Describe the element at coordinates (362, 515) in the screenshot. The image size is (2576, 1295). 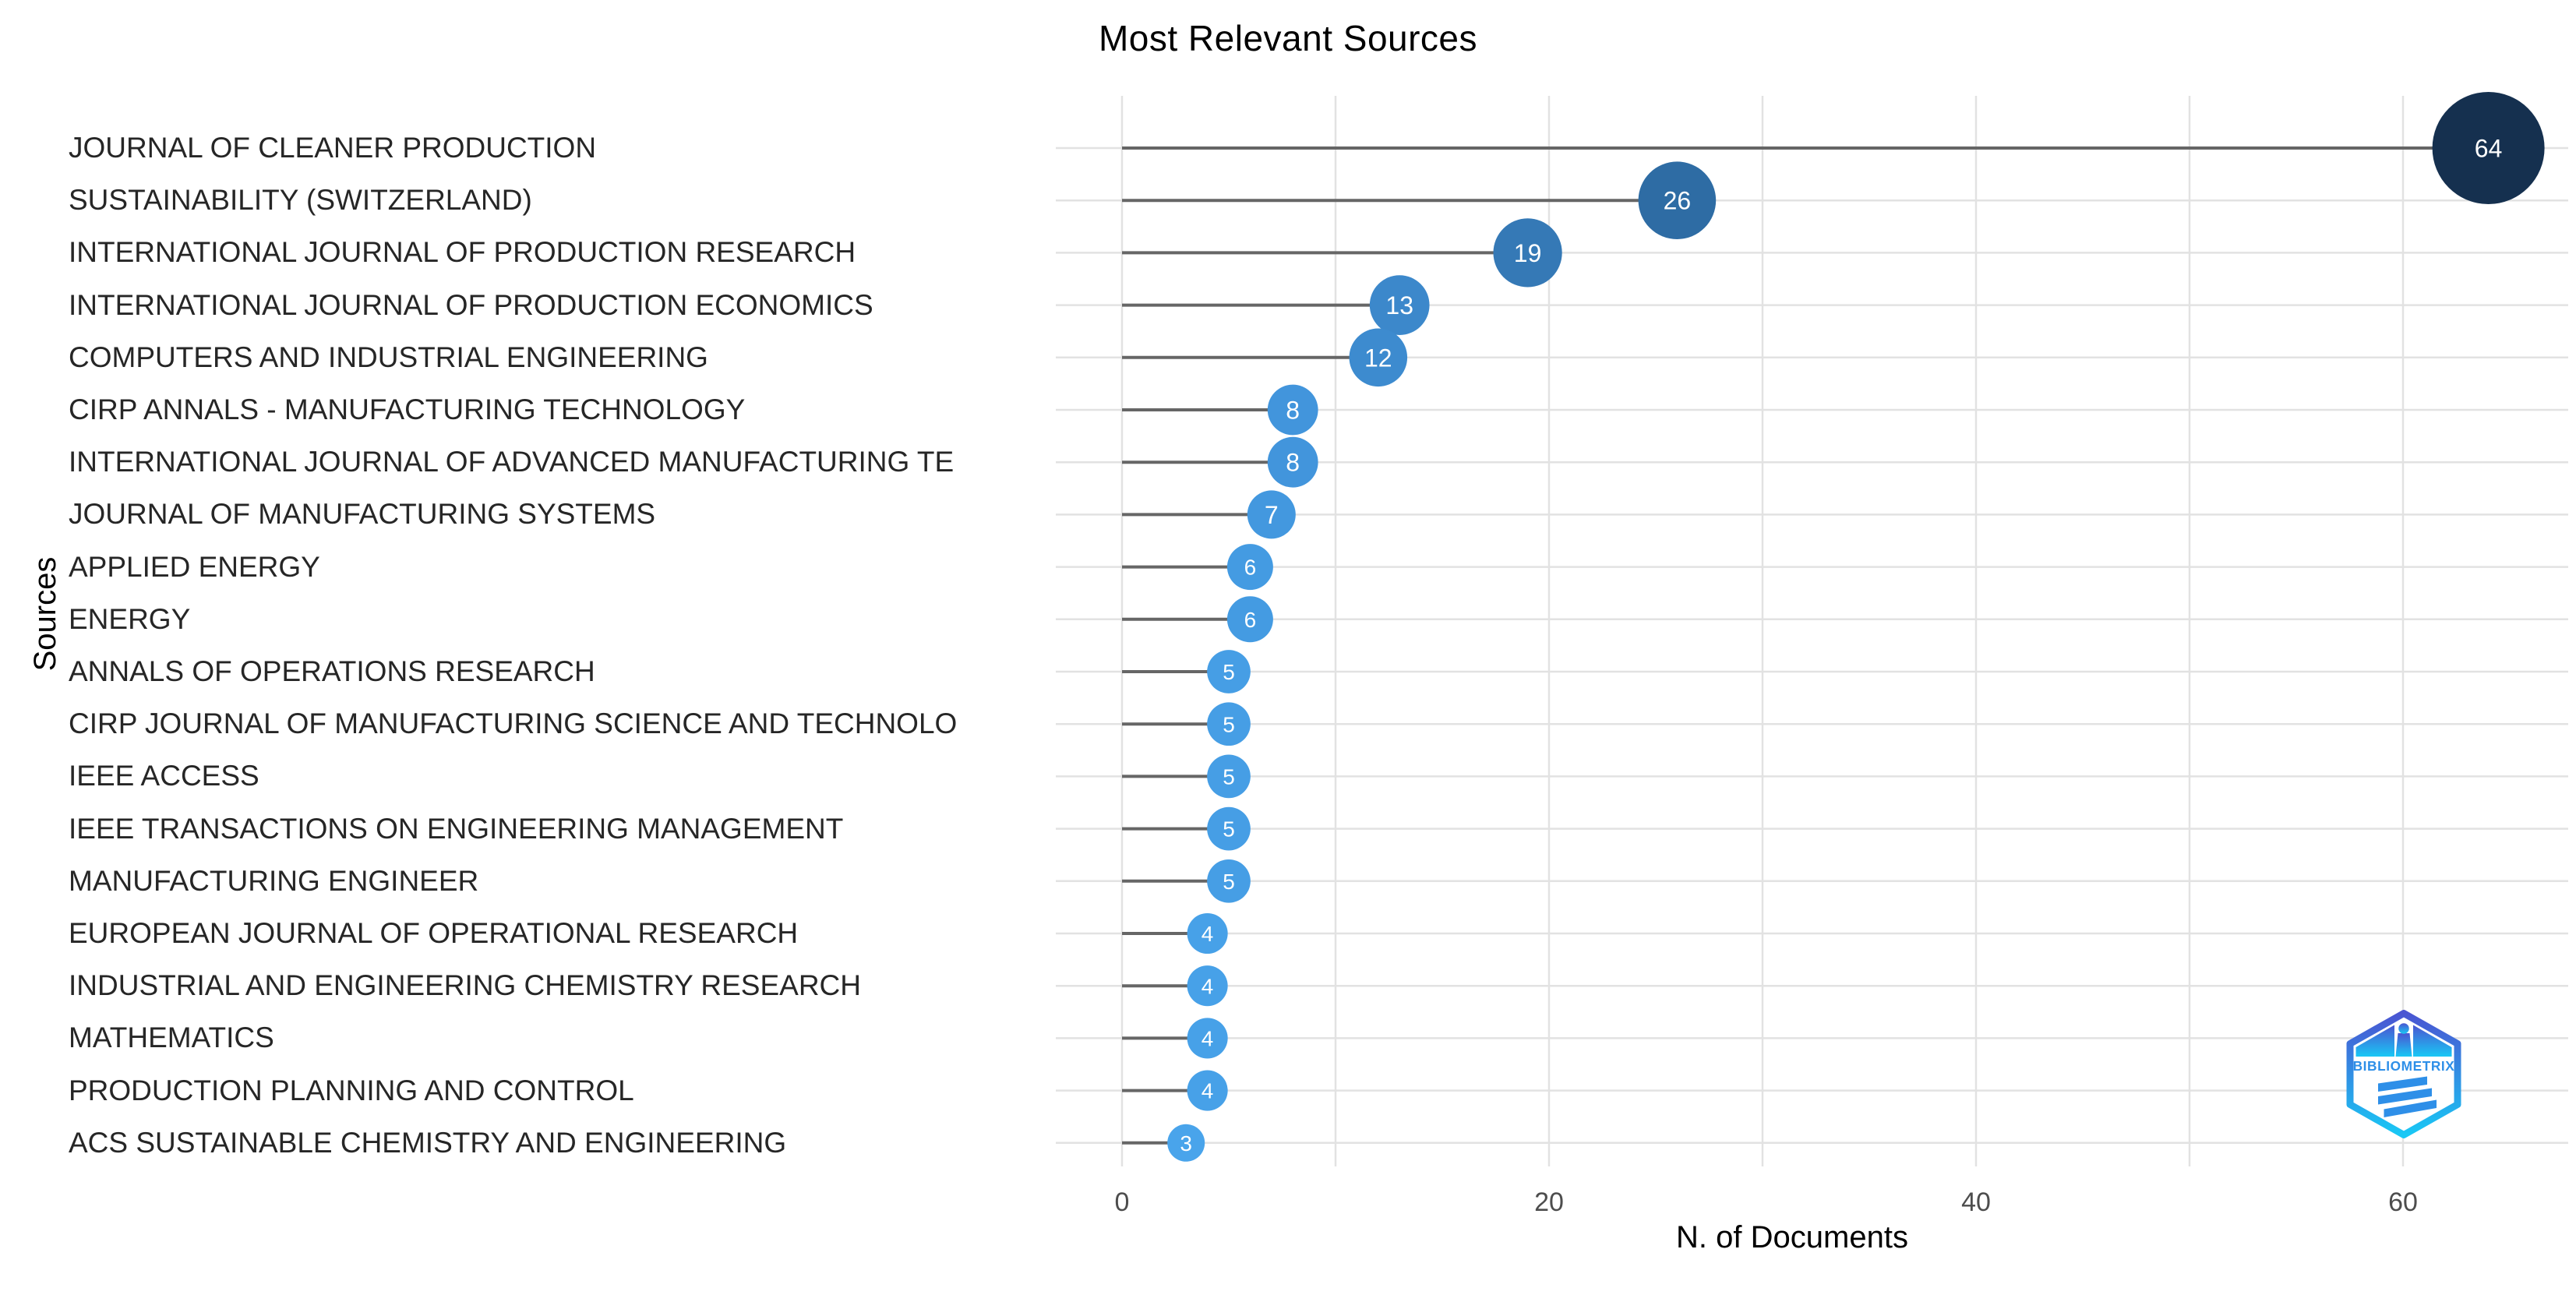
I see `category-label: JOURNAL OF MANUFACTURING SYSTEMS` at that location.